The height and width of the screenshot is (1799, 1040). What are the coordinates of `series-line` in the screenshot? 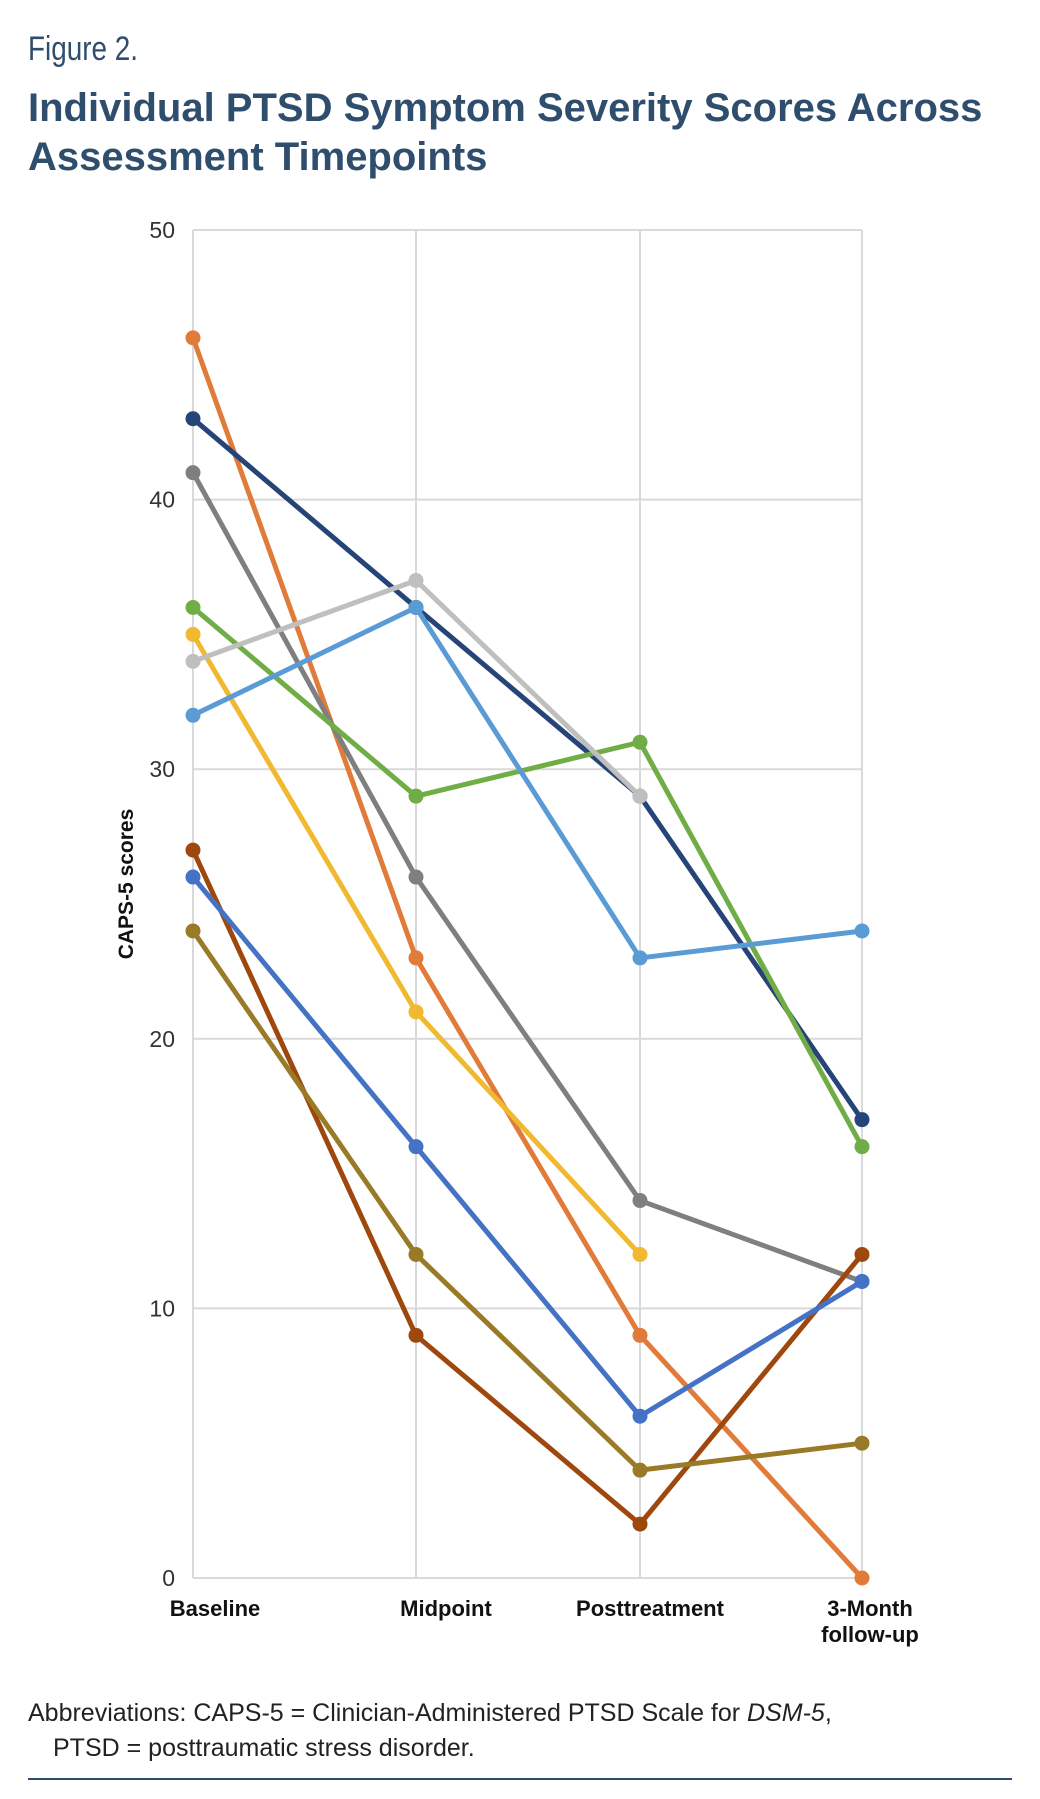 It's located at (527, 782).